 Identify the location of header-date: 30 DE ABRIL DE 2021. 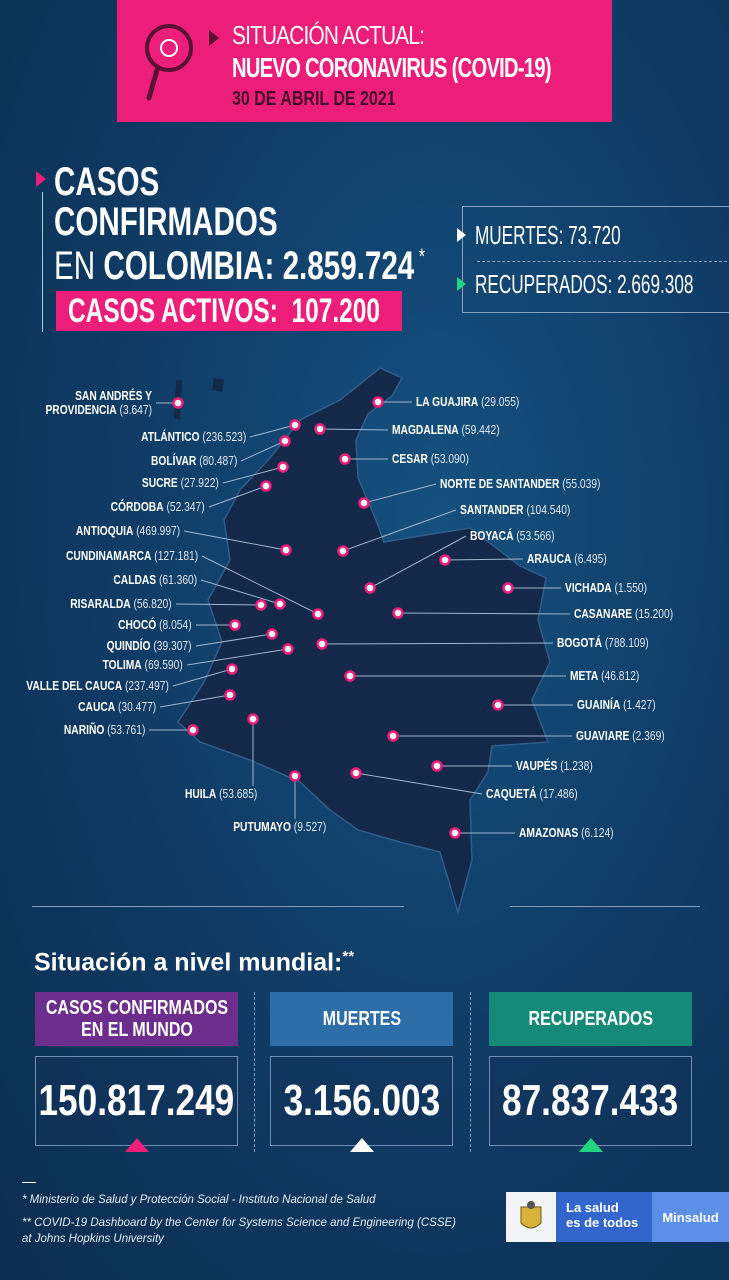
(314, 99).